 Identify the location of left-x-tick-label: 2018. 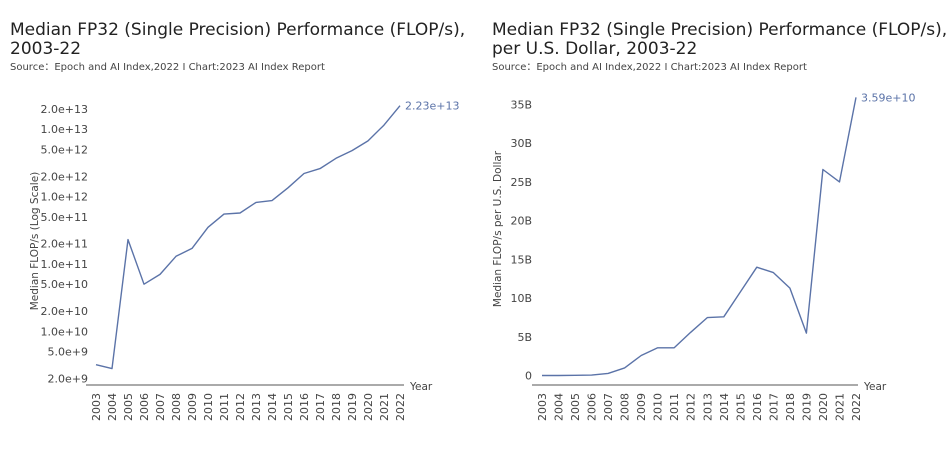
(336, 407).